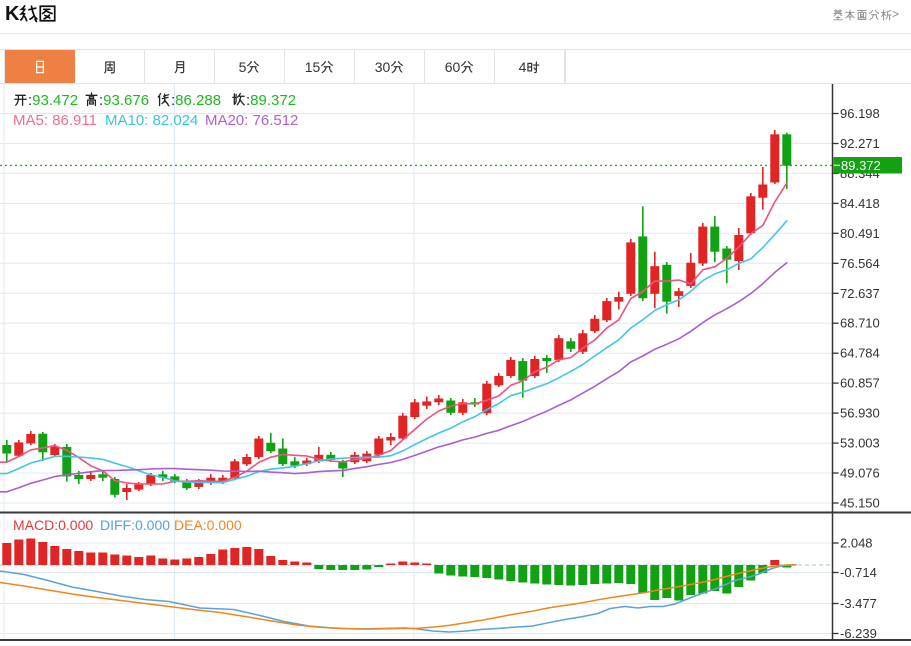 This screenshot has width=911, height=646. Describe the element at coordinates (860, 143) in the screenshot. I see `svg-text: 92.271` at that location.